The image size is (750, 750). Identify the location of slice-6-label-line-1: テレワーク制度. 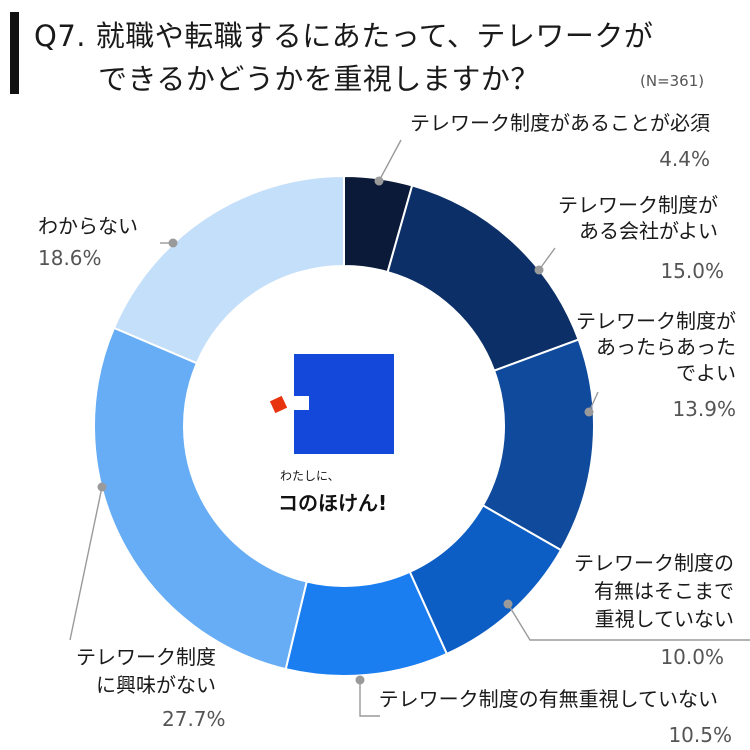
(146, 657).